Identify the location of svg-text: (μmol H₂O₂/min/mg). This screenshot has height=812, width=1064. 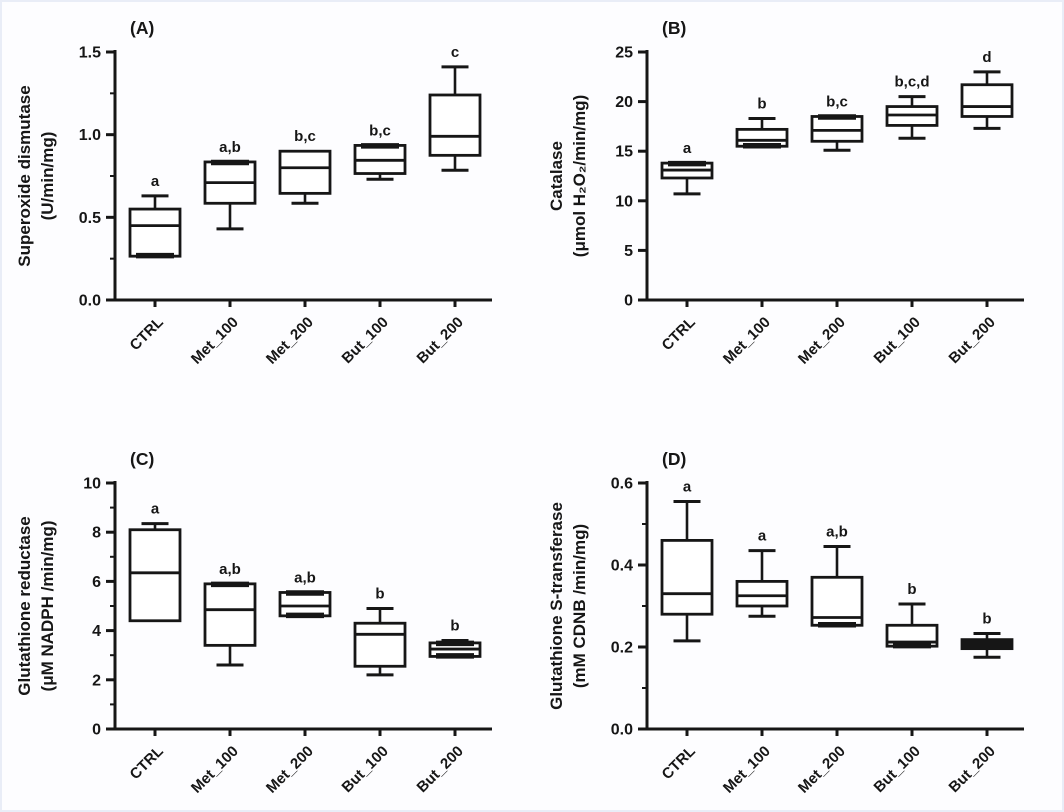
(579, 176).